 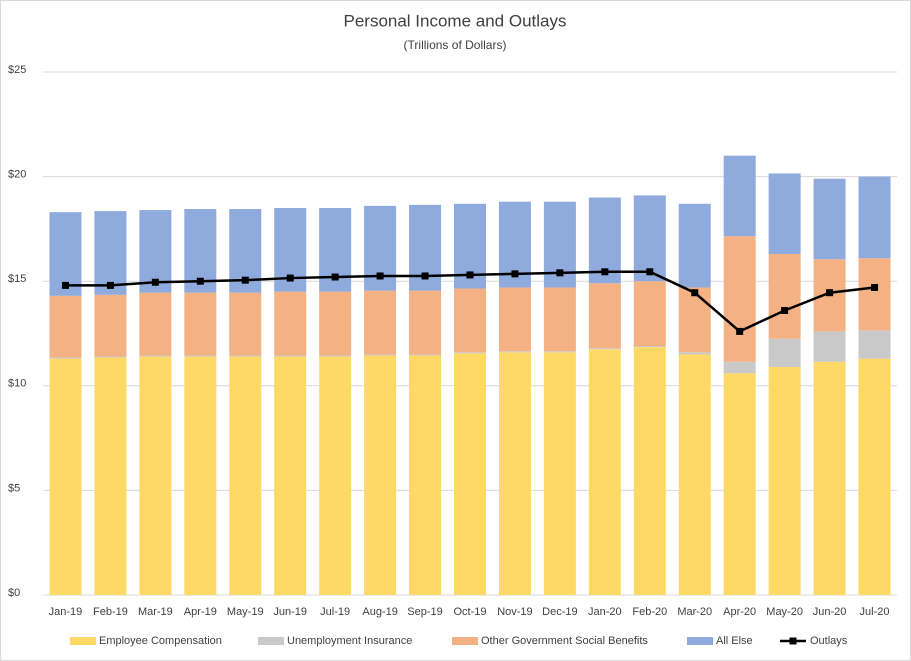 What do you see at coordinates (110, 612) in the screenshot?
I see `x-tick-label: Feb-19` at bounding box center [110, 612].